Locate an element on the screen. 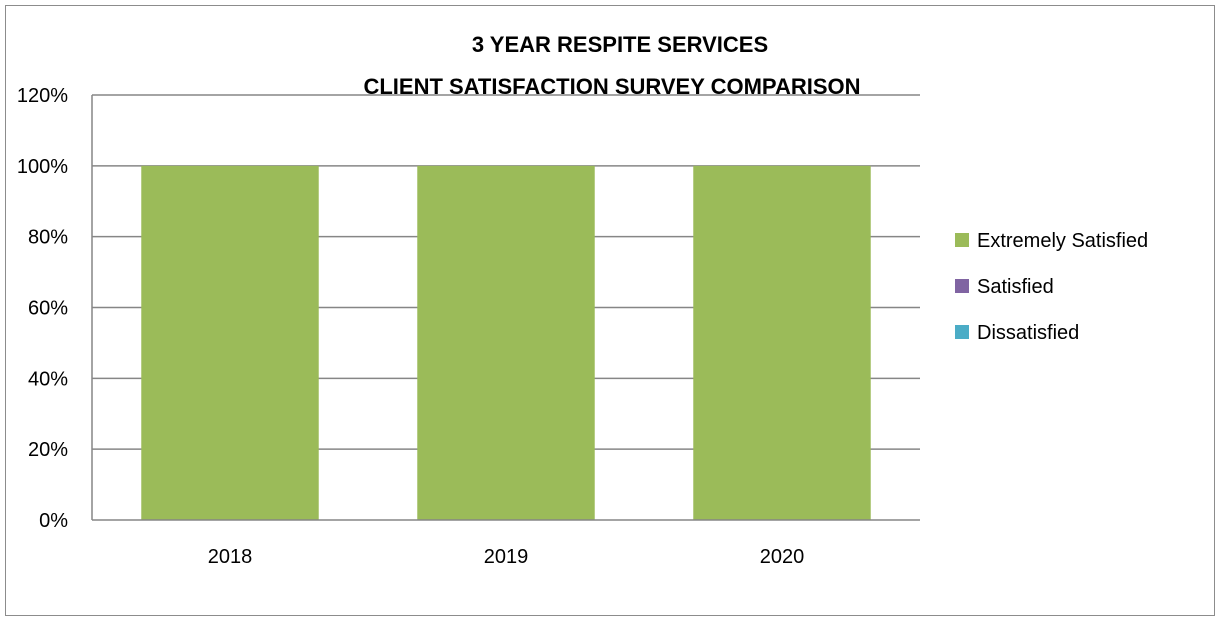 Image resolution: width=1221 pixels, height=621 pixels. chart-title-line-2: CLIENT SATISFACTION SURVEY COMPARISON is located at coordinates (611, 86).